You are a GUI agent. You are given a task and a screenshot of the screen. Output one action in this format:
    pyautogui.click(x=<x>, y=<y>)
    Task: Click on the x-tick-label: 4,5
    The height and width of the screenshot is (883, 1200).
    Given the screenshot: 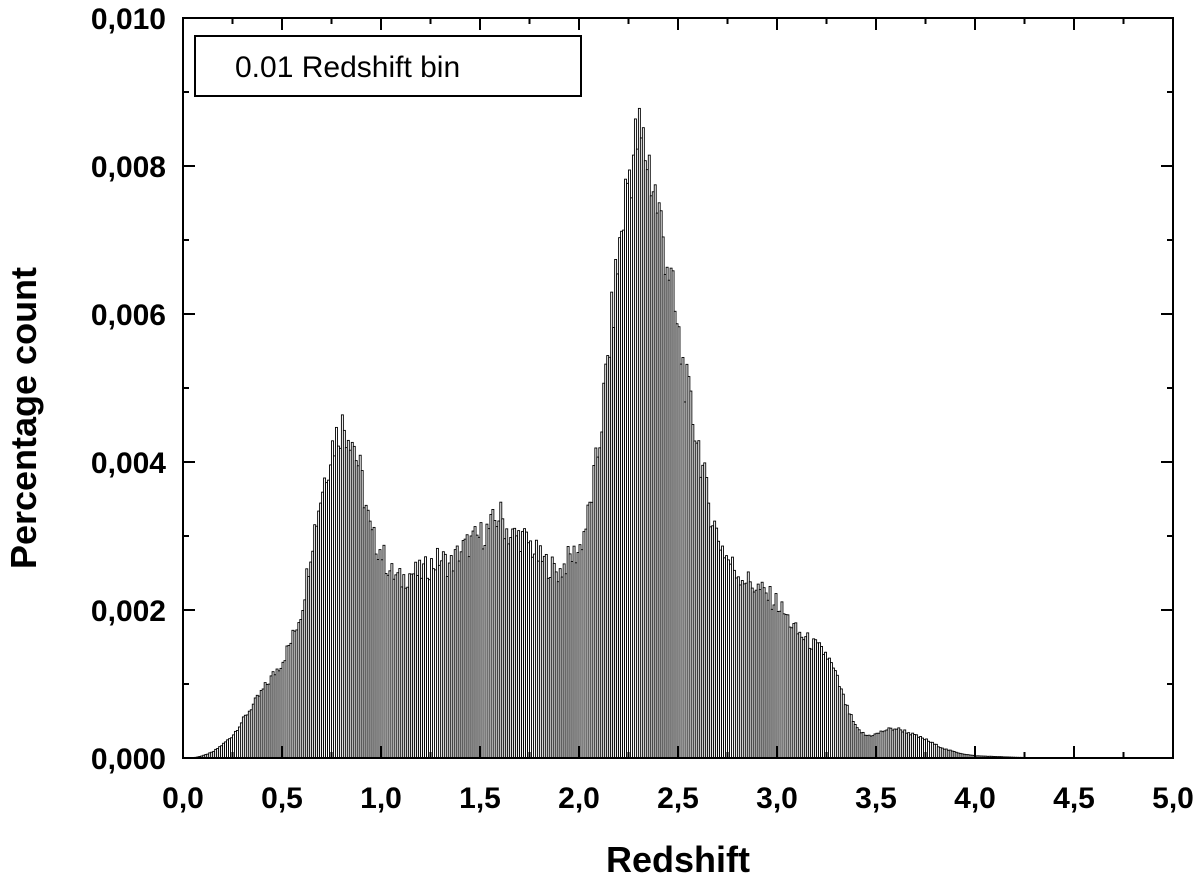 What is the action you would take?
    pyautogui.click(x=1074, y=798)
    